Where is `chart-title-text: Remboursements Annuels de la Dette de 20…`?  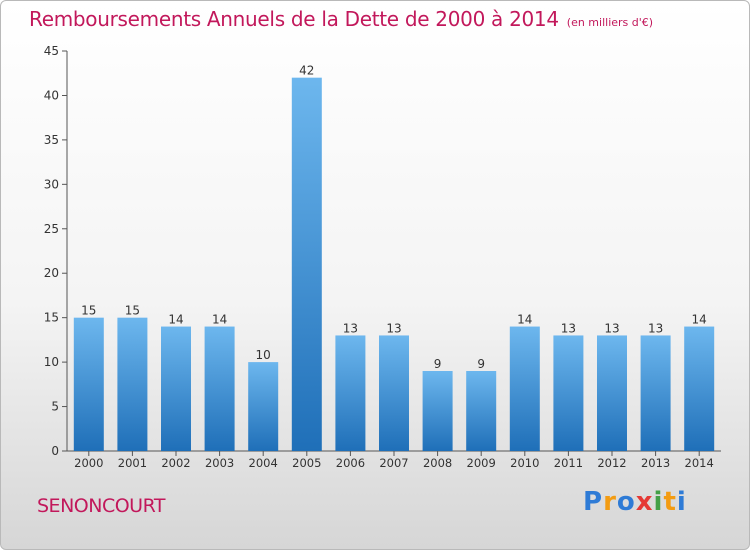
chart-title-text: Remboursements Annuels de la Dette de 20… is located at coordinates (294, 19).